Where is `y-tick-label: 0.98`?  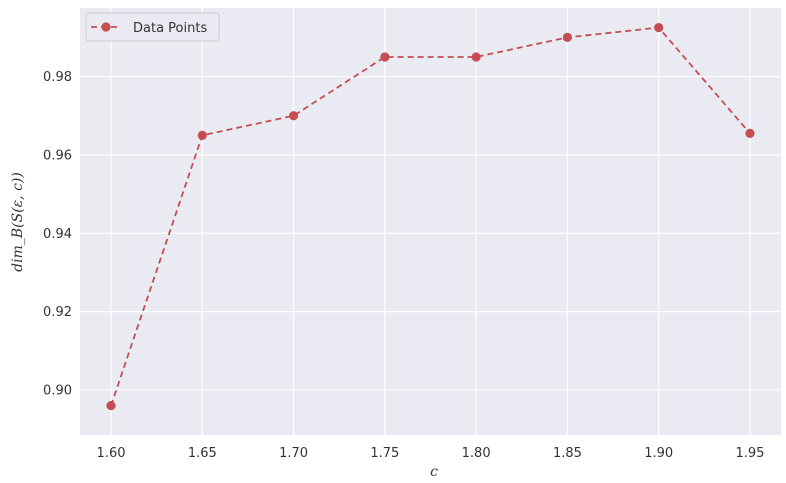 y-tick-label: 0.98 is located at coordinates (57, 77).